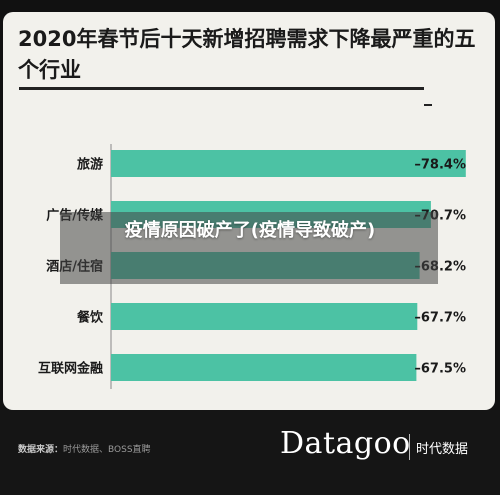 Image resolution: width=500 pixels, height=495 pixels. Describe the element at coordinates (440, 165) in the screenshot. I see `value-label: –78.4%` at that location.